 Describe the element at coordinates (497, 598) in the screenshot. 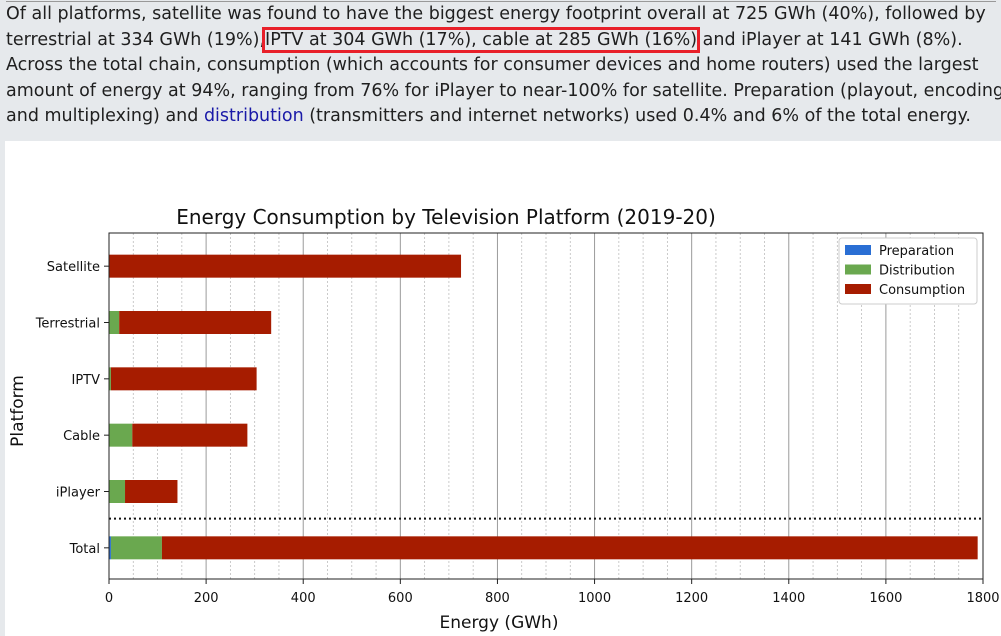

I see `x-tick-label: 800` at that location.